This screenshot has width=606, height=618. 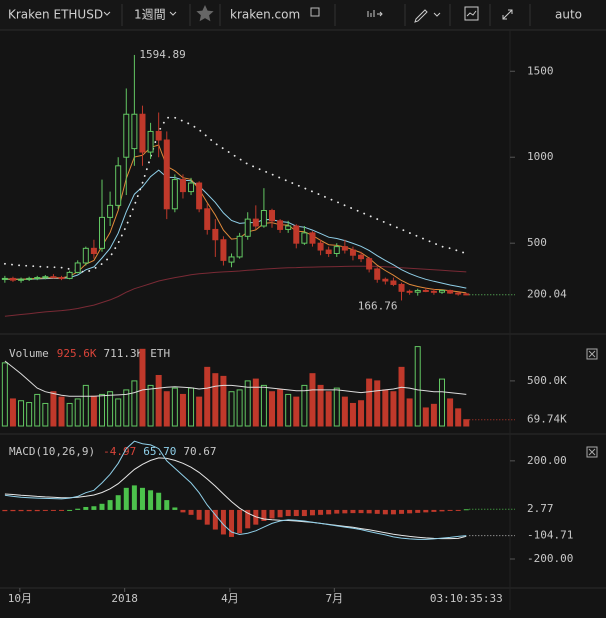 I want to click on legend-value: ETH, so click(x=160, y=353).